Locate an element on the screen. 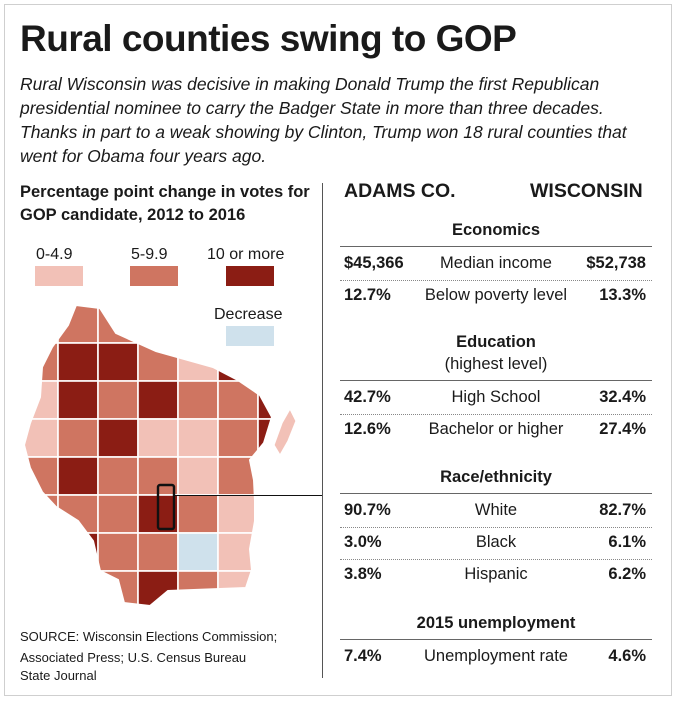 This screenshot has height=701, width=678. metric-label: Unemployment rate is located at coordinates (496, 656).